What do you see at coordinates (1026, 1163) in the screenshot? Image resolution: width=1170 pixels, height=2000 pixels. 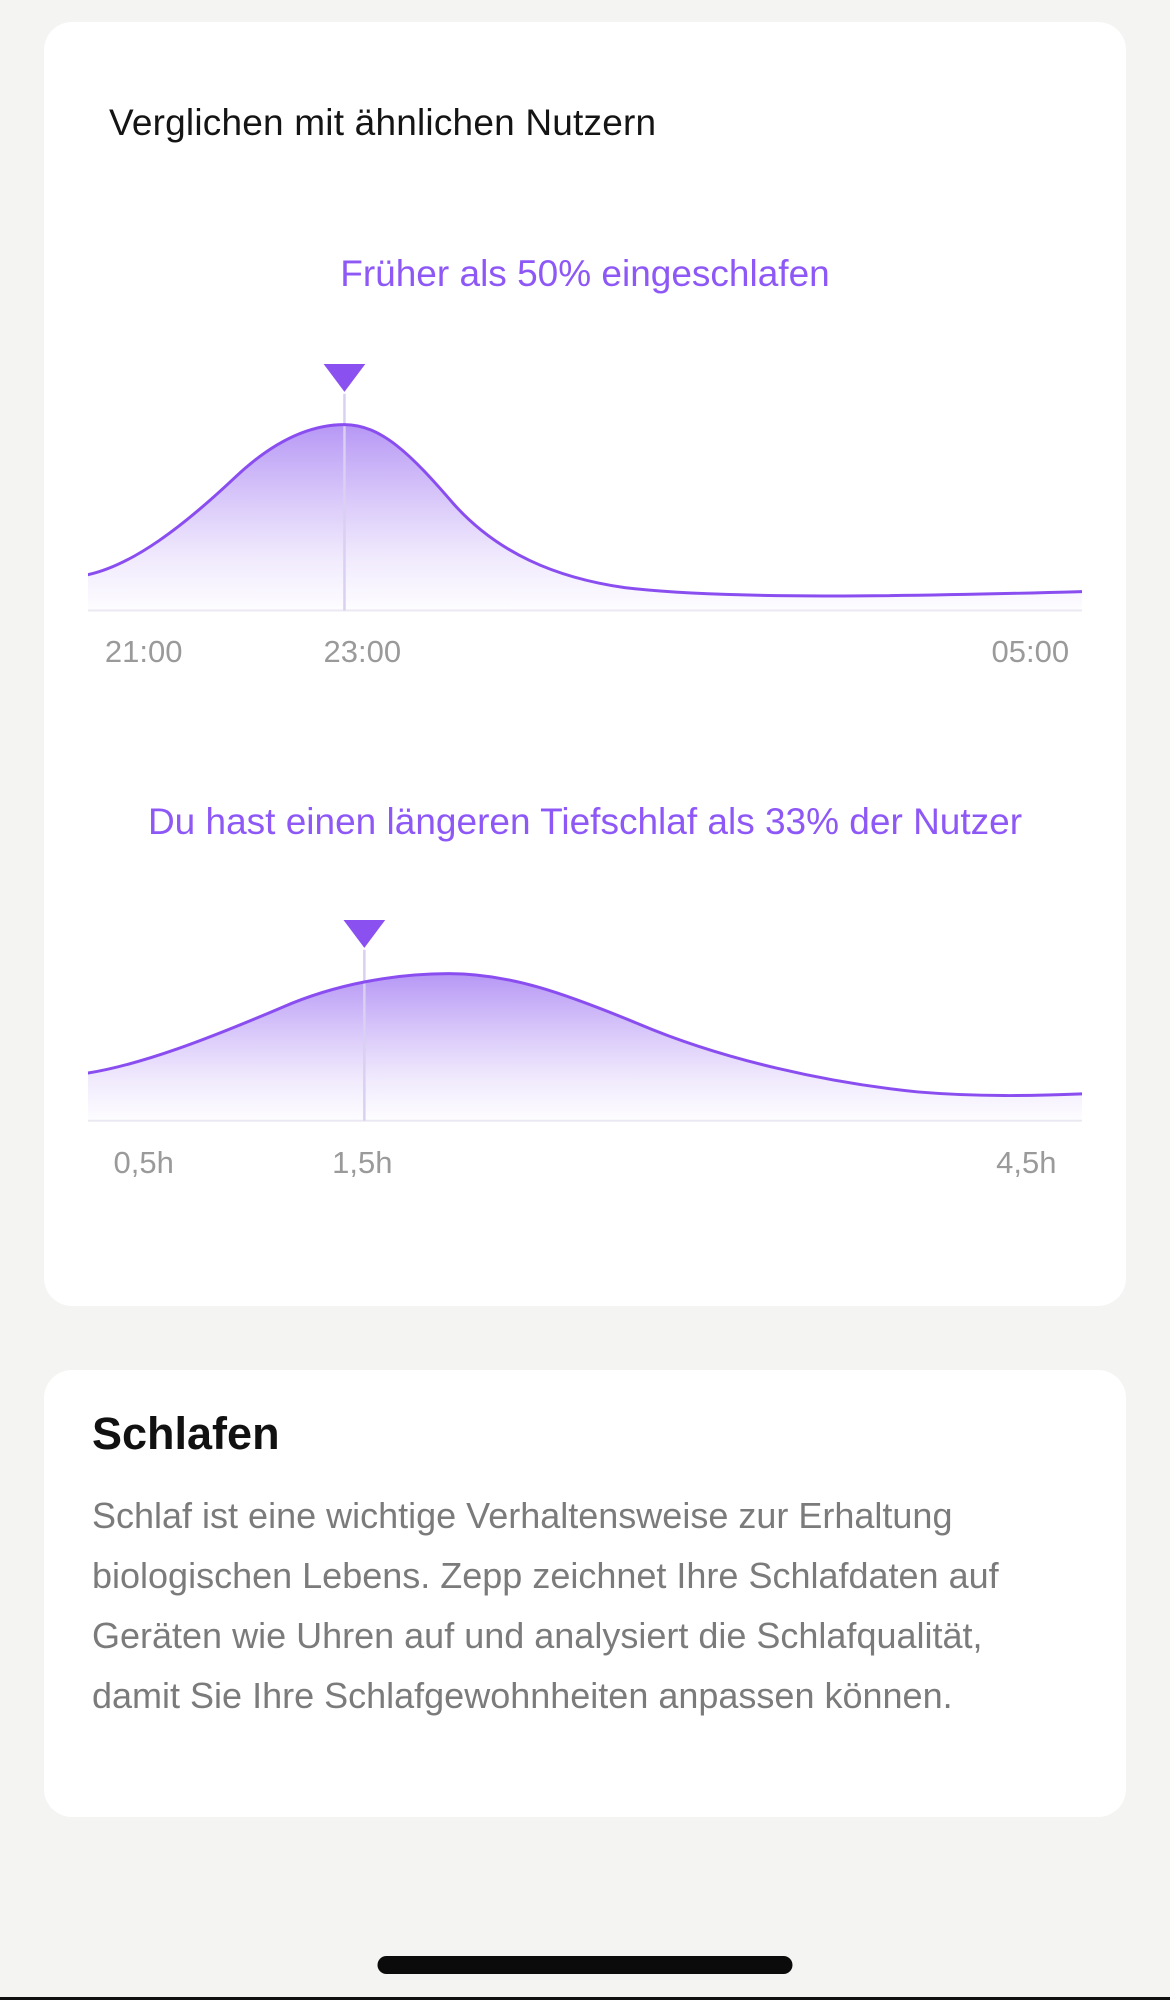 I see `axis-tick: 4,5h` at bounding box center [1026, 1163].